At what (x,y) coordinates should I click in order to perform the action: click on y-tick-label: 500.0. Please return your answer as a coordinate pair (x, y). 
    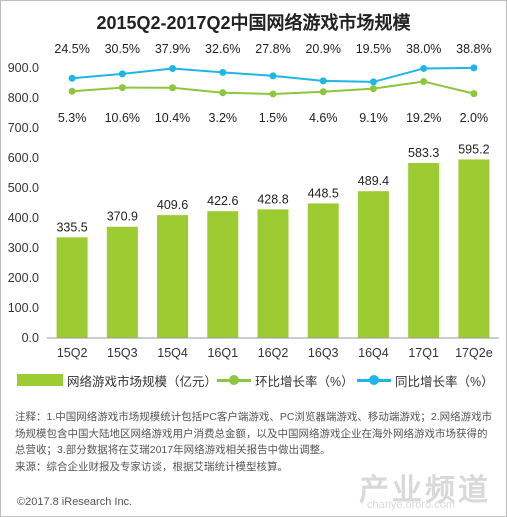
    Looking at the image, I should click on (23, 188).